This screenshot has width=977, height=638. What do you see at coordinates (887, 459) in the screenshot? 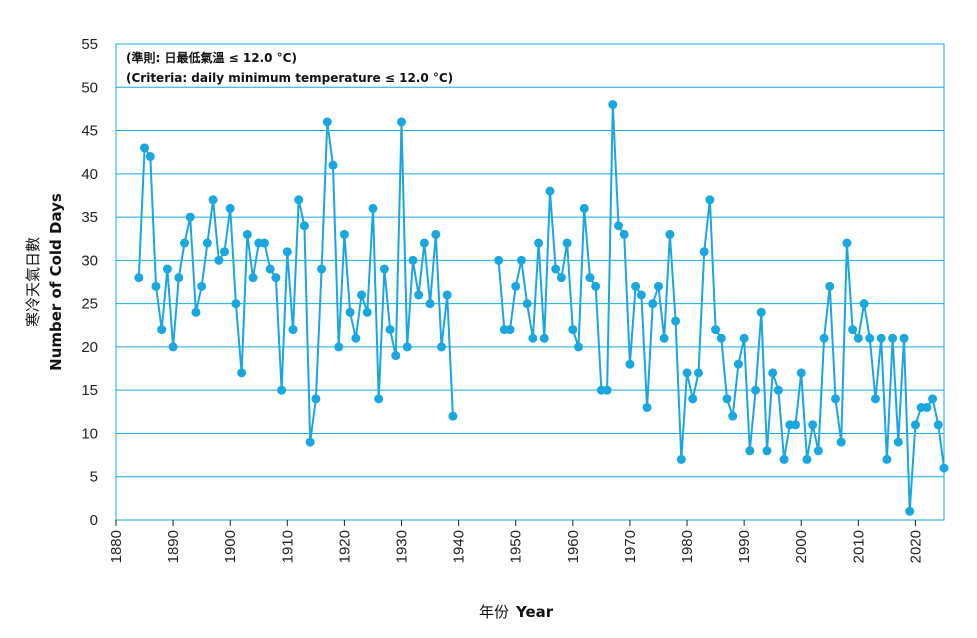
I see `data-point-2015` at bounding box center [887, 459].